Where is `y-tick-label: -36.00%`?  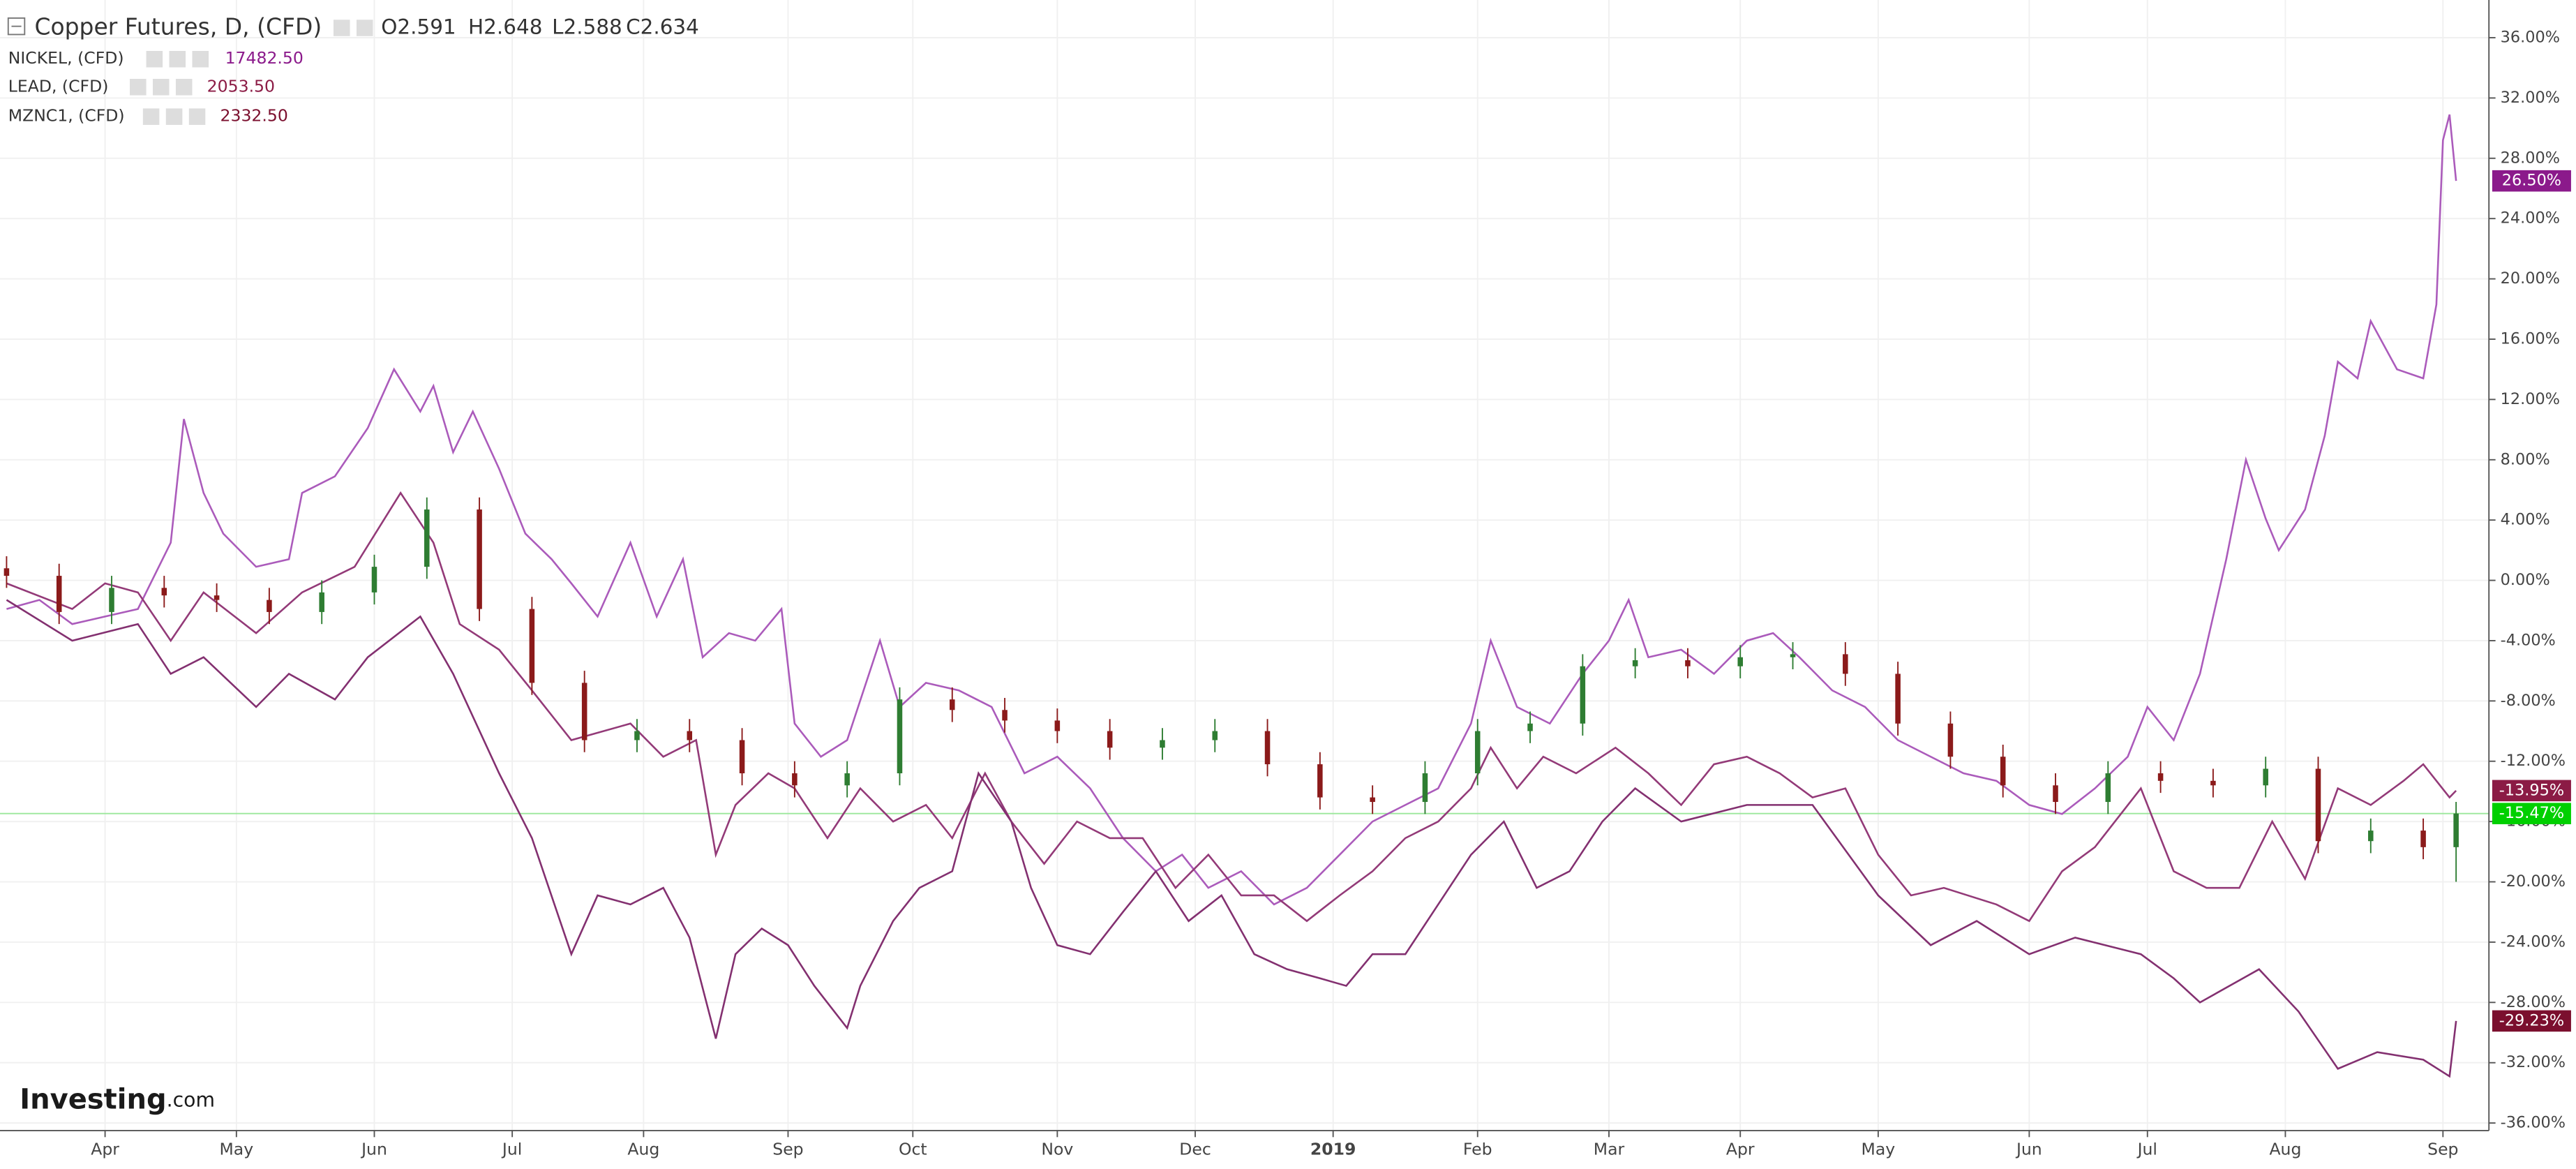 y-tick-label: -36.00% is located at coordinates (2533, 1123).